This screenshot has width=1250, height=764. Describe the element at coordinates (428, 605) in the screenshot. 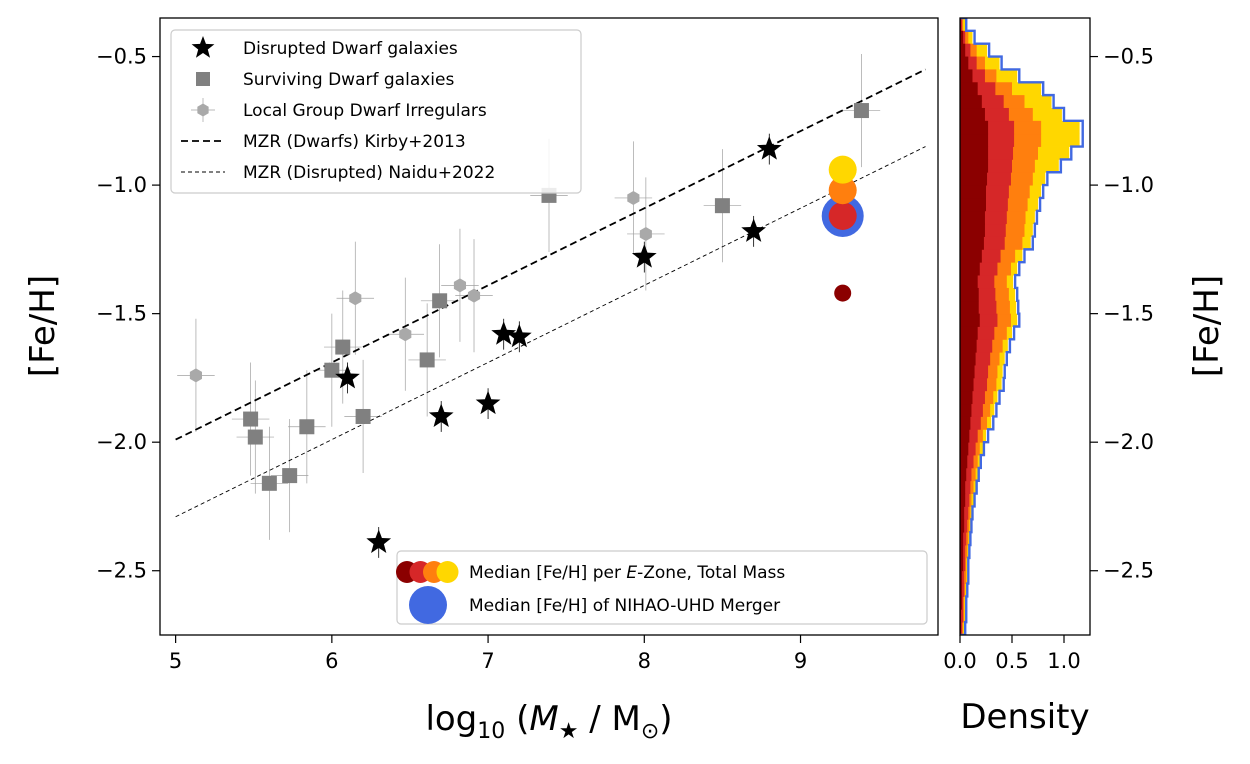

I see `legend-merger-circle-icon` at that location.